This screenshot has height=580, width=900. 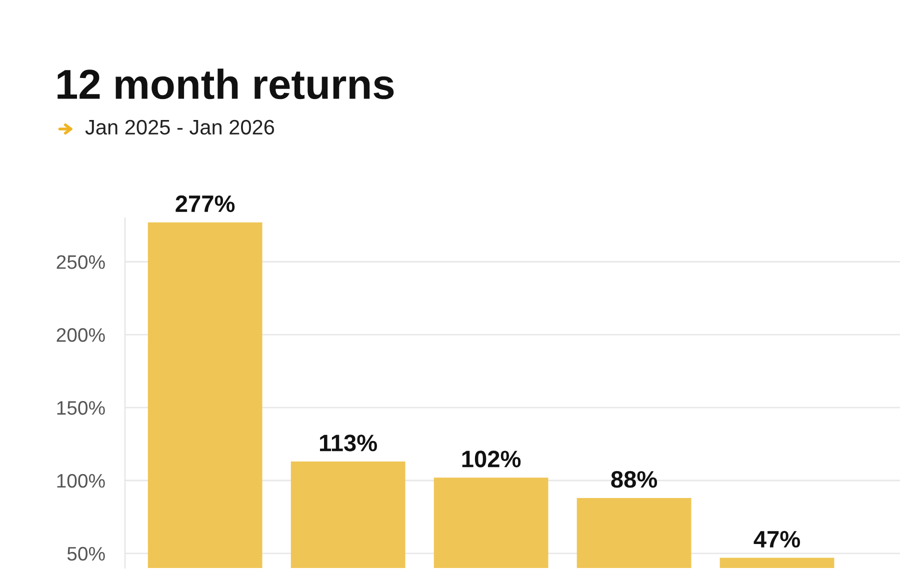 What do you see at coordinates (348, 443) in the screenshot?
I see `data-label: 113%` at bounding box center [348, 443].